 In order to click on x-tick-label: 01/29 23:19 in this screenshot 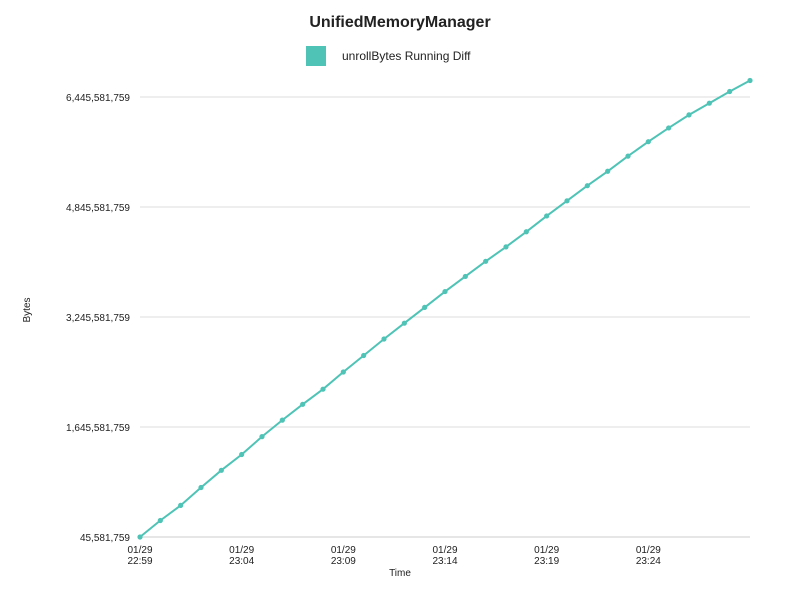, I will do `click(546, 556)`.